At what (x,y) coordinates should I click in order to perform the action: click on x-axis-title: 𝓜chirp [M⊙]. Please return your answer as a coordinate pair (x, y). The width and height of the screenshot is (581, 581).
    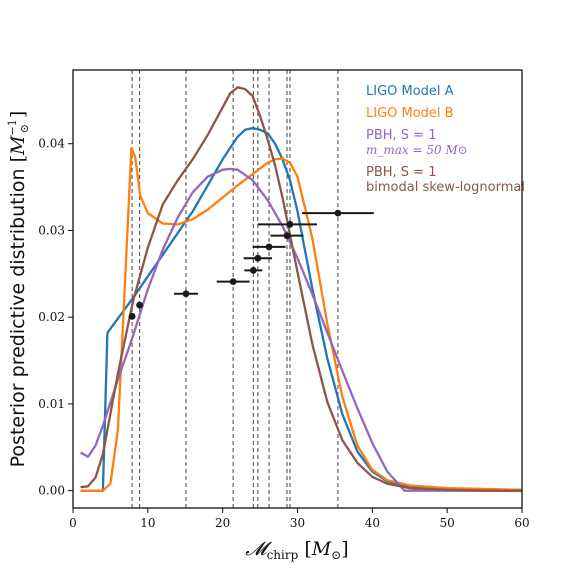
    Looking at the image, I should click on (296, 550).